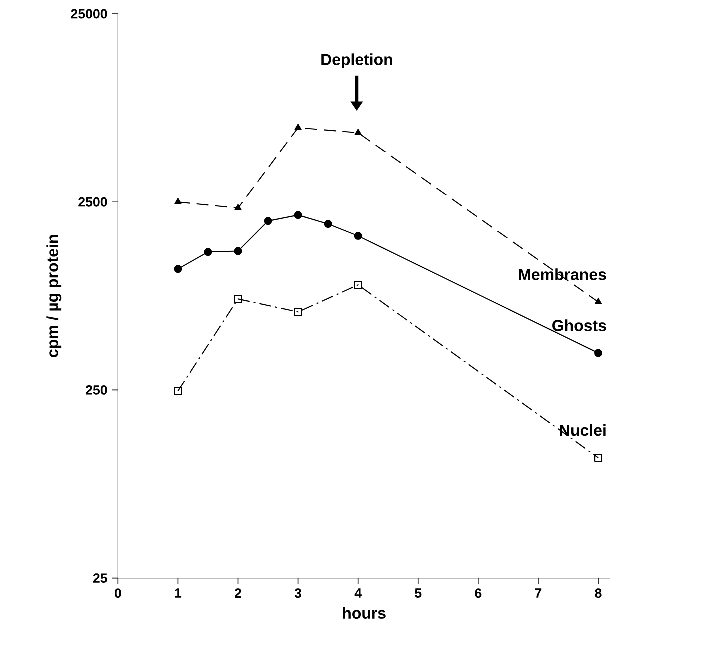 Image resolution: width=712 pixels, height=651 pixels. Describe the element at coordinates (97, 390) in the screenshot. I see `y-tick-label: 250` at that location.